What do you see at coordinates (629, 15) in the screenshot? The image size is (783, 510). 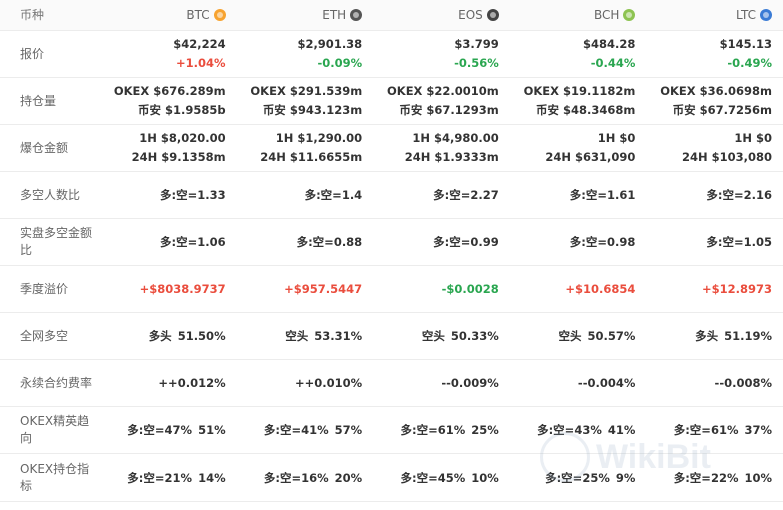 I see `bch-icon` at bounding box center [629, 15].